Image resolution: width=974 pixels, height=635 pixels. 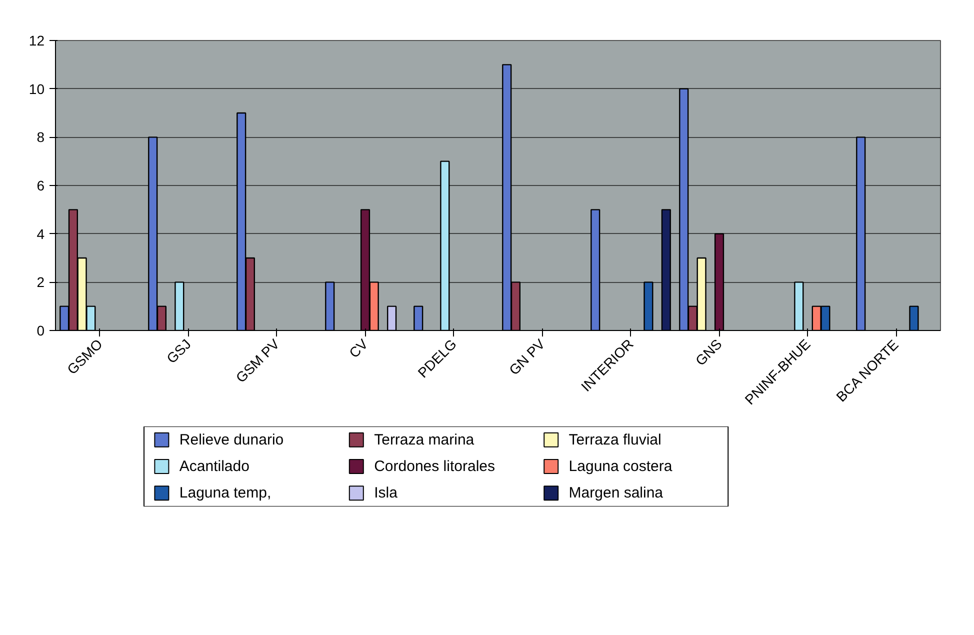 What do you see at coordinates (40, 282) in the screenshot?
I see `y-tick-label: 2` at bounding box center [40, 282].